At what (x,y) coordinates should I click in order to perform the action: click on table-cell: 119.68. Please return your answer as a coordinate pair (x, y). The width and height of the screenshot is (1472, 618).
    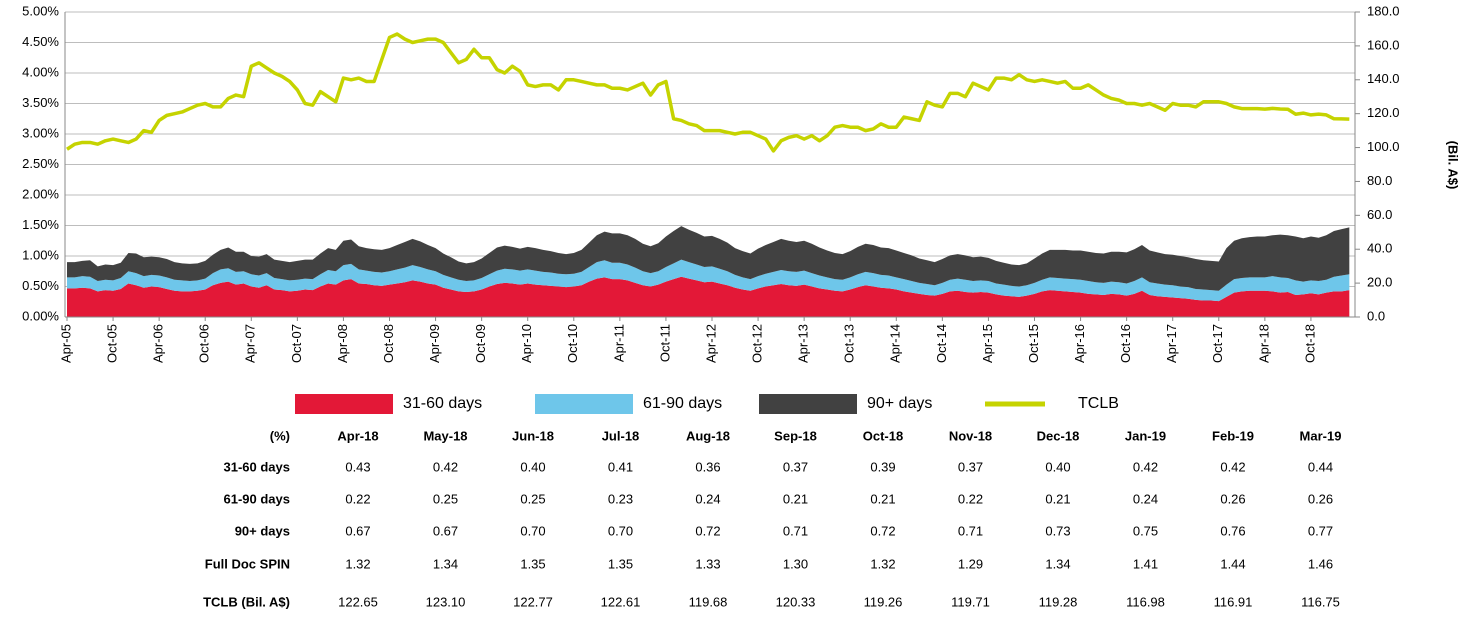
    Looking at the image, I should click on (708, 601).